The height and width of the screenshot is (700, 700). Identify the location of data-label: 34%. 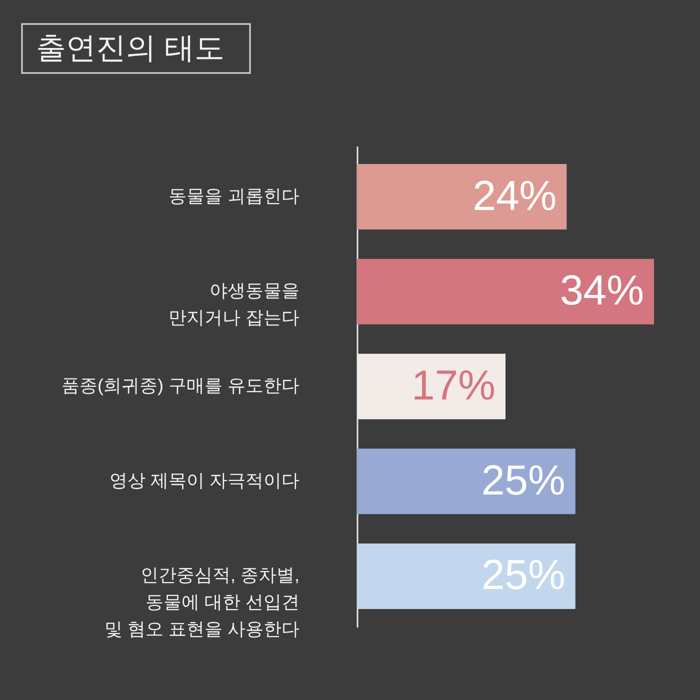
(602, 290).